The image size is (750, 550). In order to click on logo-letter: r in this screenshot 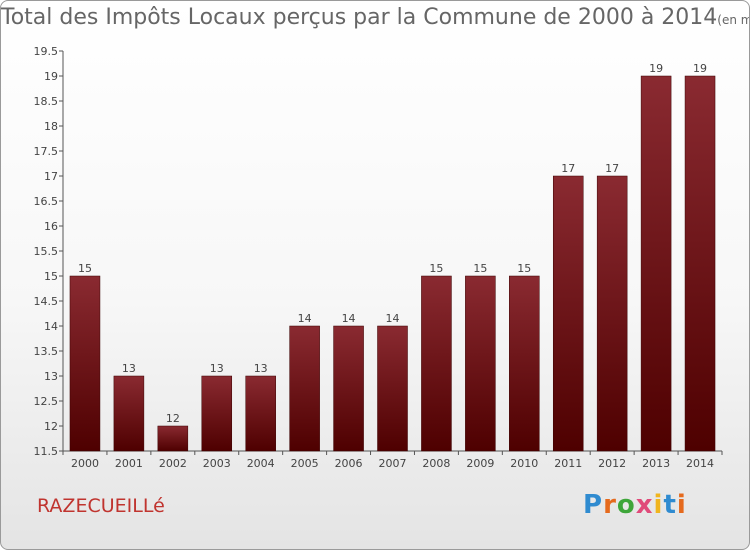, I will do `click(610, 505)`.